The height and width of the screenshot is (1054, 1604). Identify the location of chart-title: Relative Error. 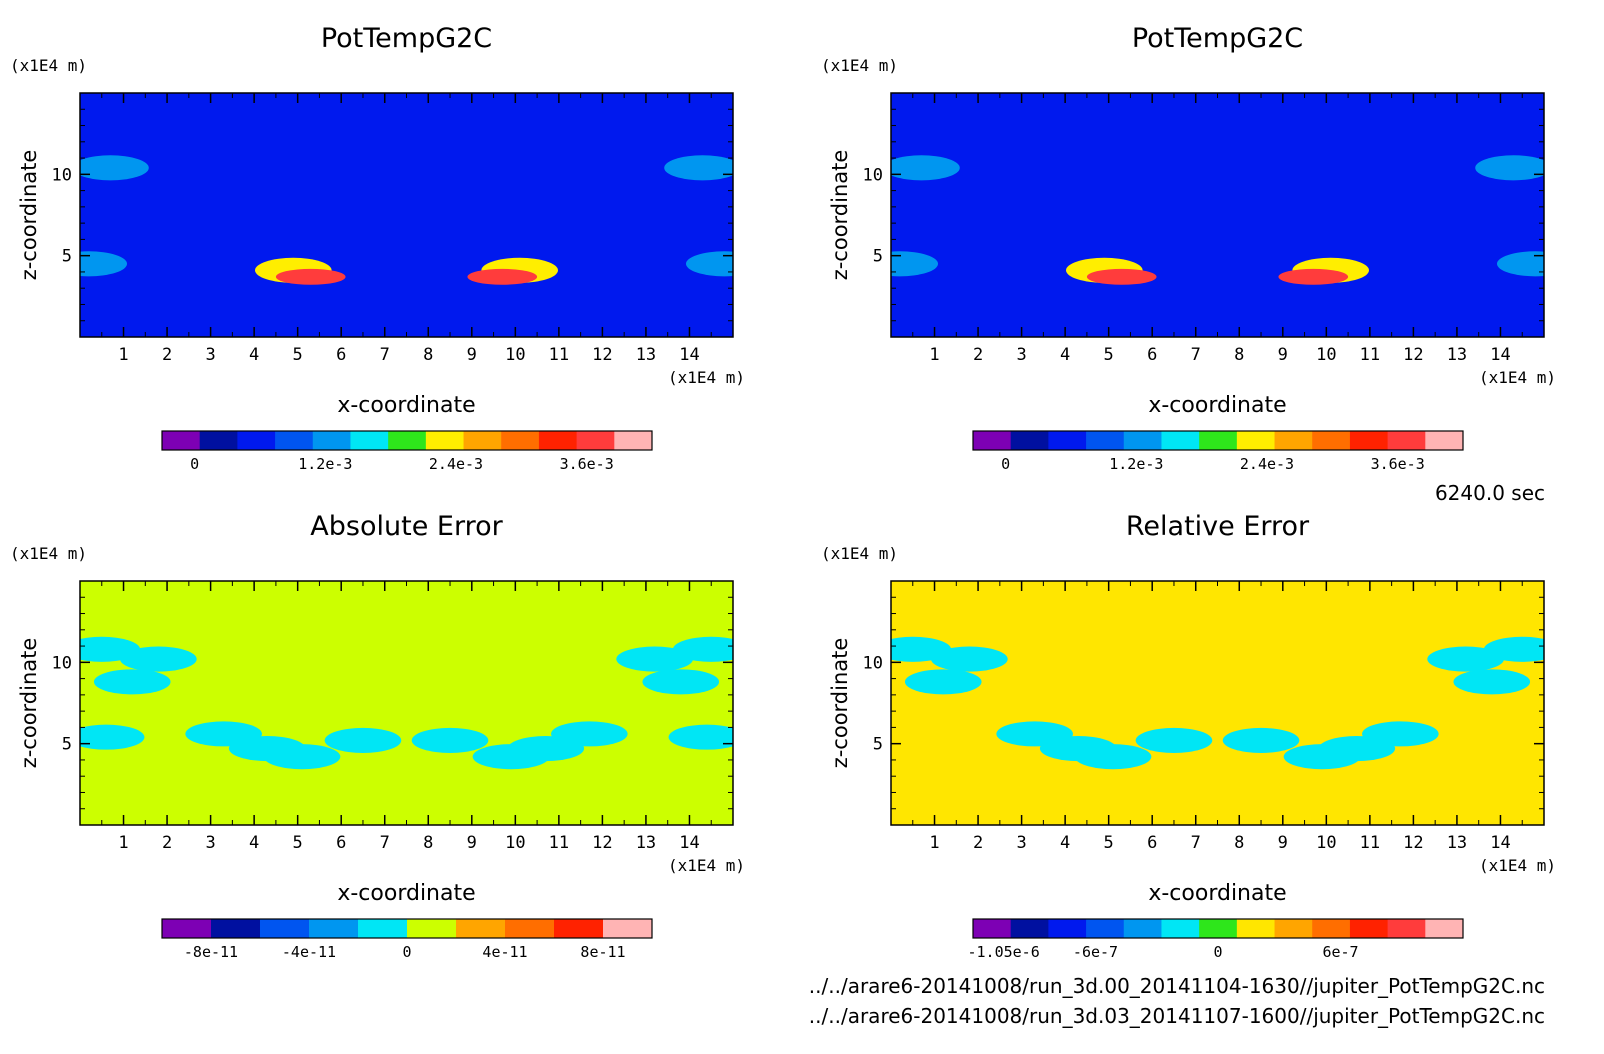
(1218, 526).